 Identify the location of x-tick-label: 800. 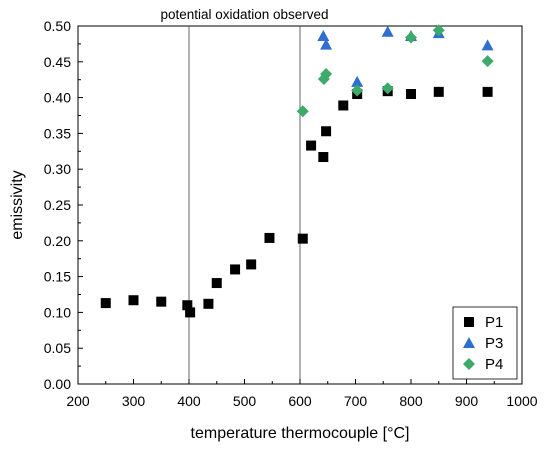
(411, 401).